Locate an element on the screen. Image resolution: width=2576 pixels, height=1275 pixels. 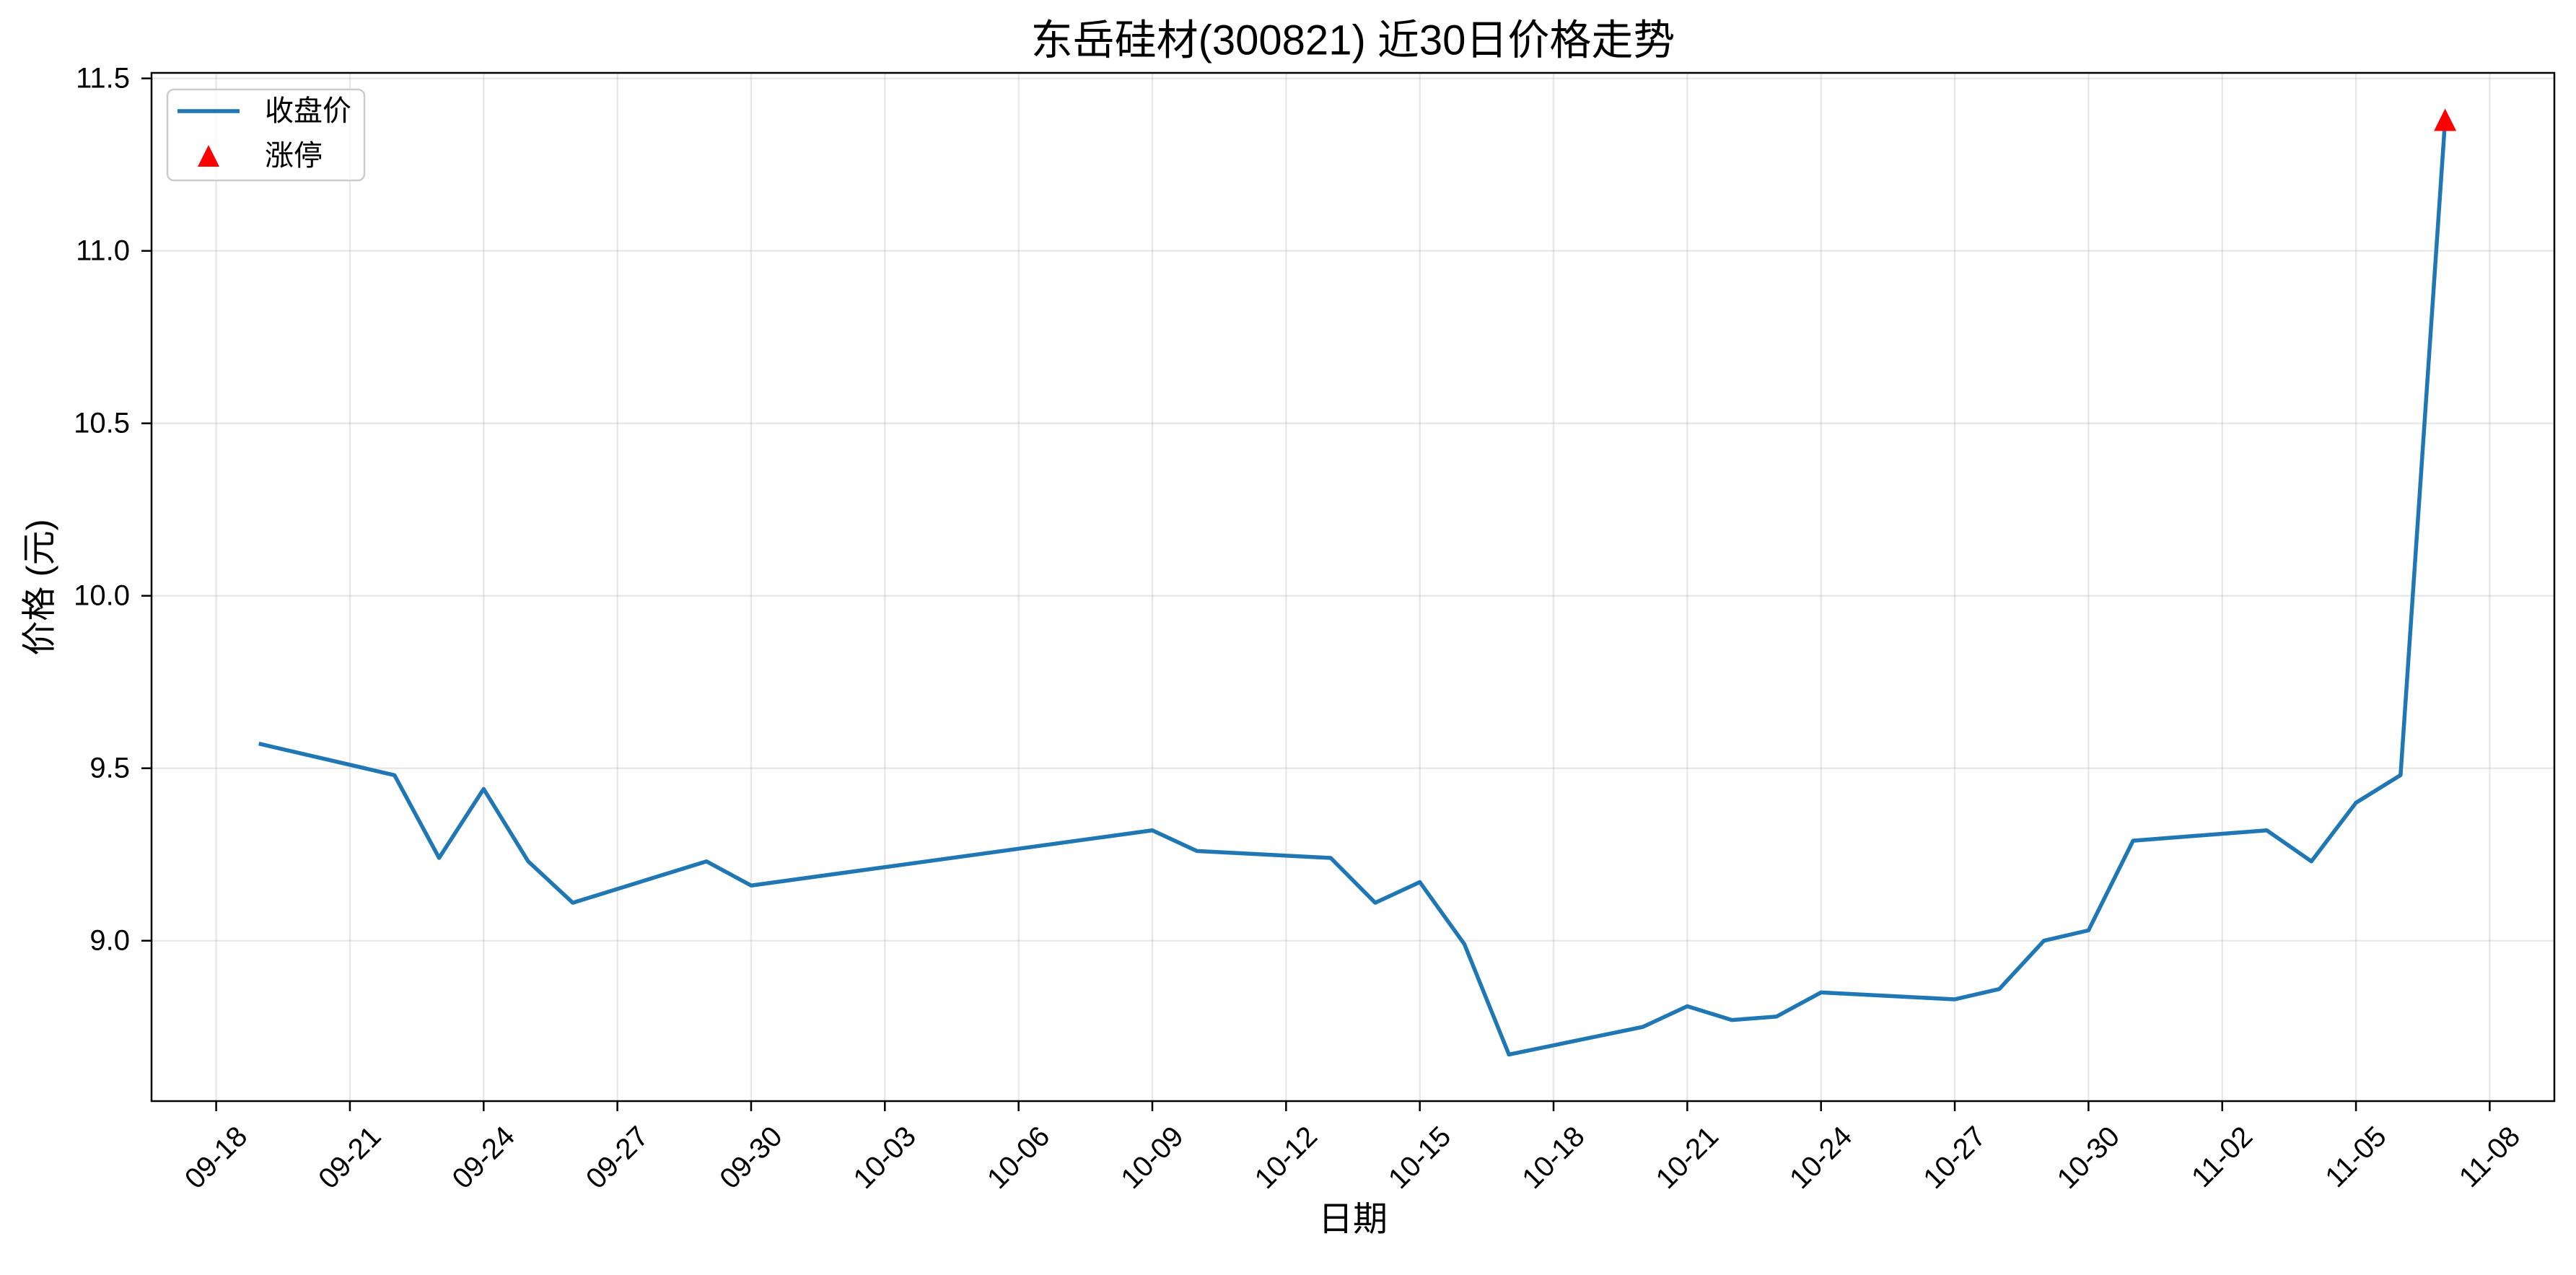
legend-label-close-price: 收盘价 is located at coordinates (308, 111).